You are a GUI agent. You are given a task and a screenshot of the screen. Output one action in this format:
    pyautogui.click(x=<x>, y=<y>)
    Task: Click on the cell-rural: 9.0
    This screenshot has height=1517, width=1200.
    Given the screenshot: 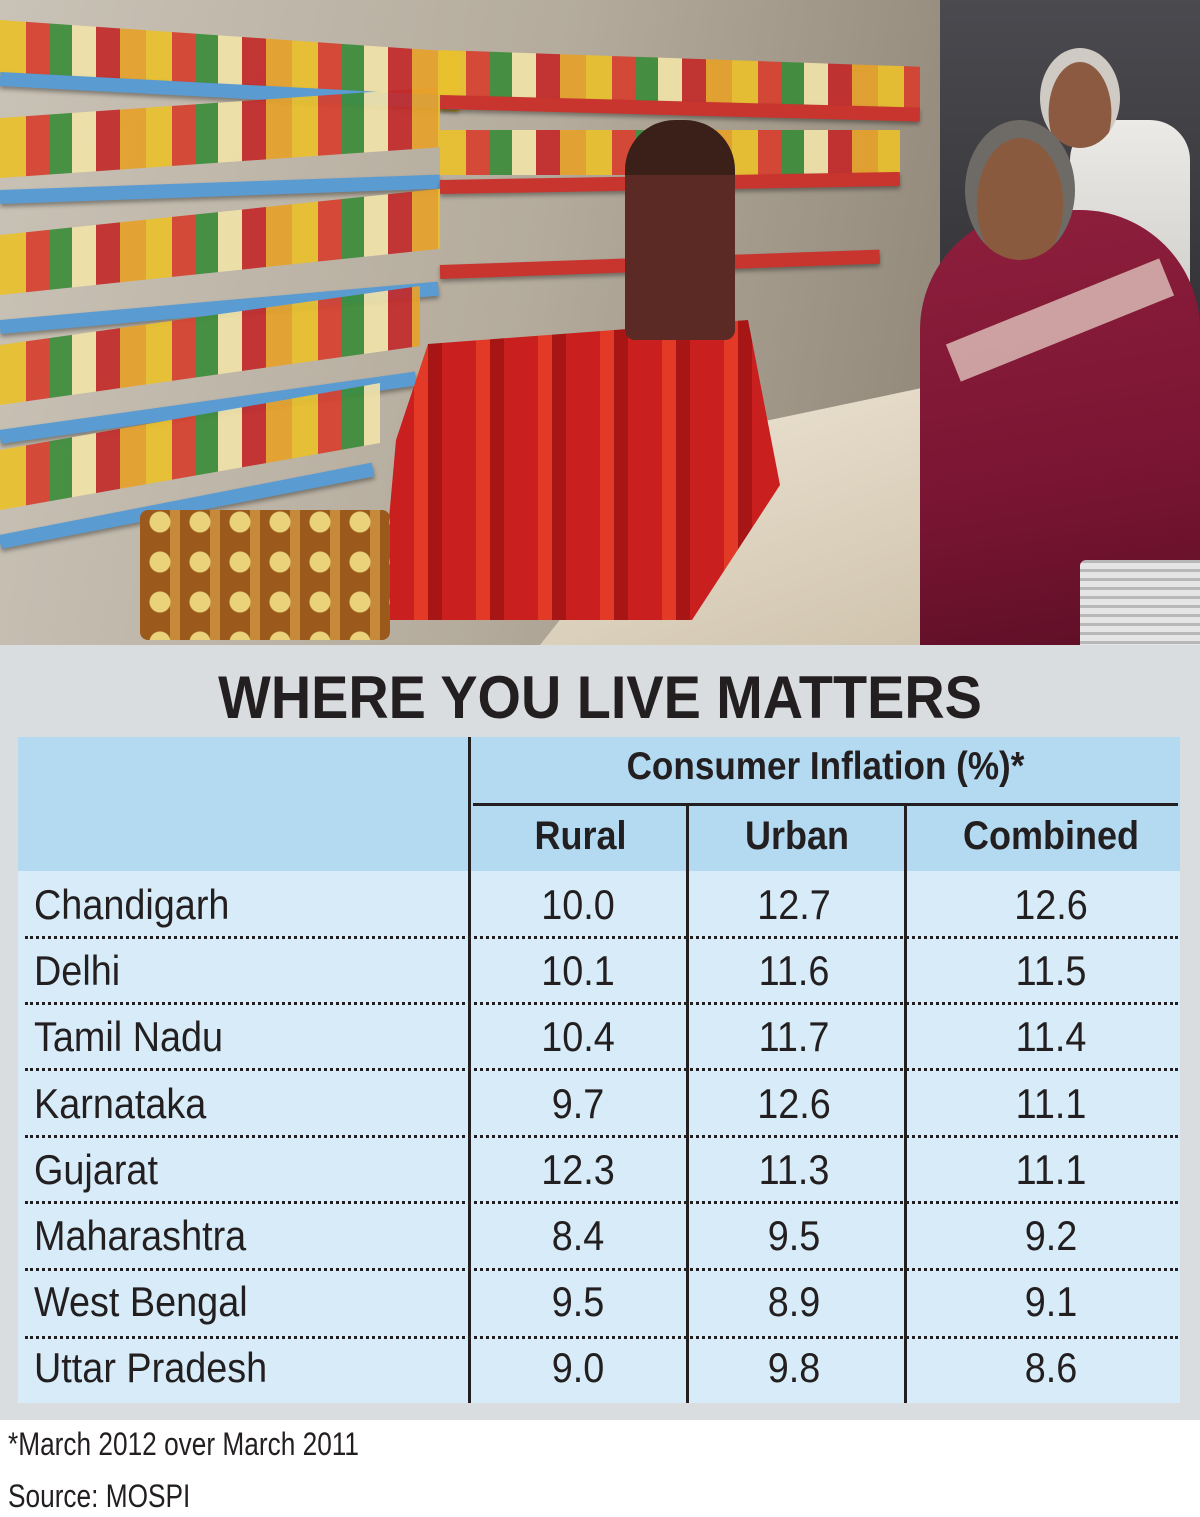 What is the action you would take?
    pyautogui.click(x=578, y=1367)
    